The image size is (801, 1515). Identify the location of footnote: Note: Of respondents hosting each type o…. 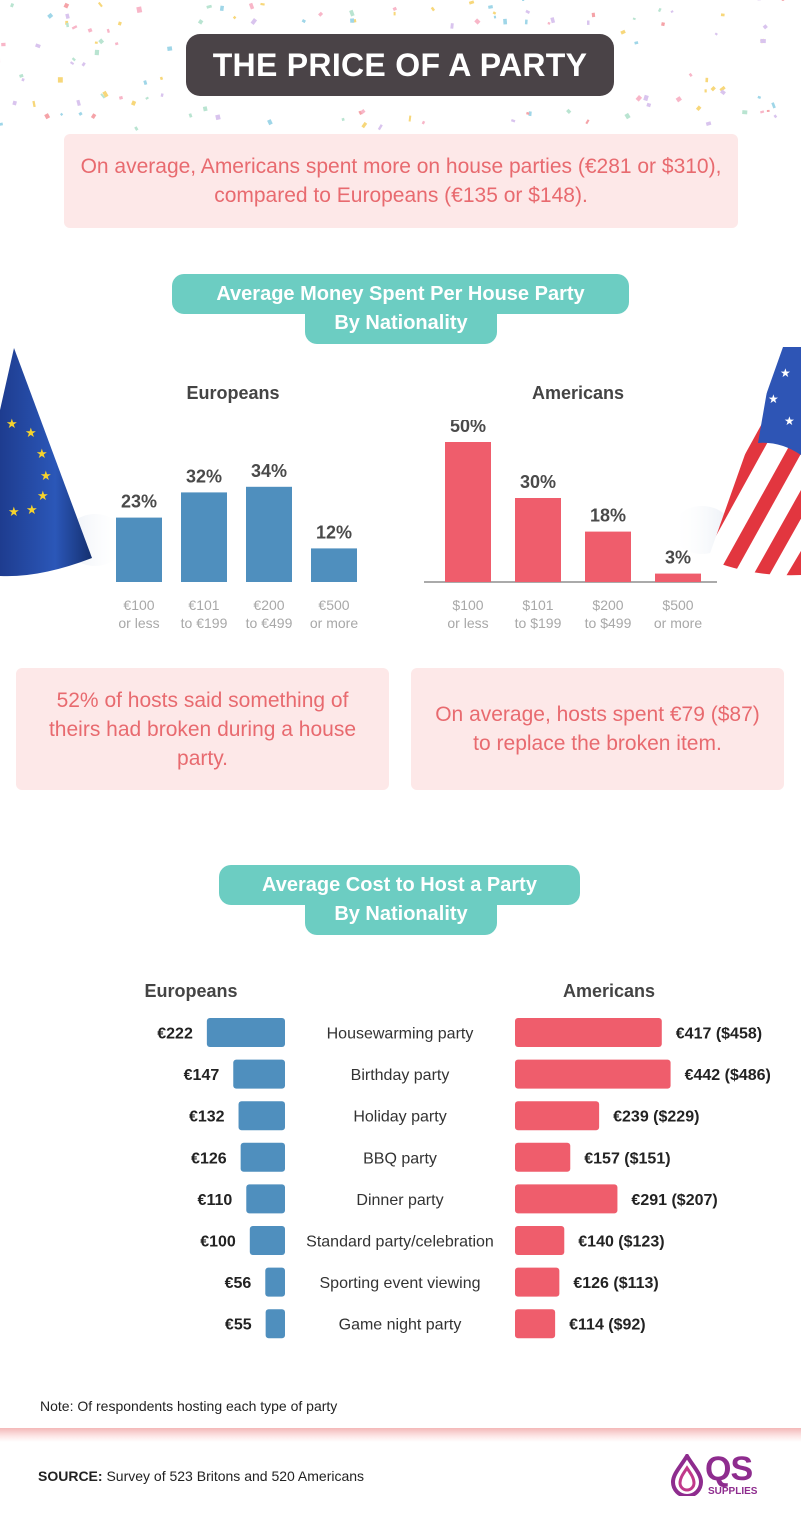
(189, 1406).